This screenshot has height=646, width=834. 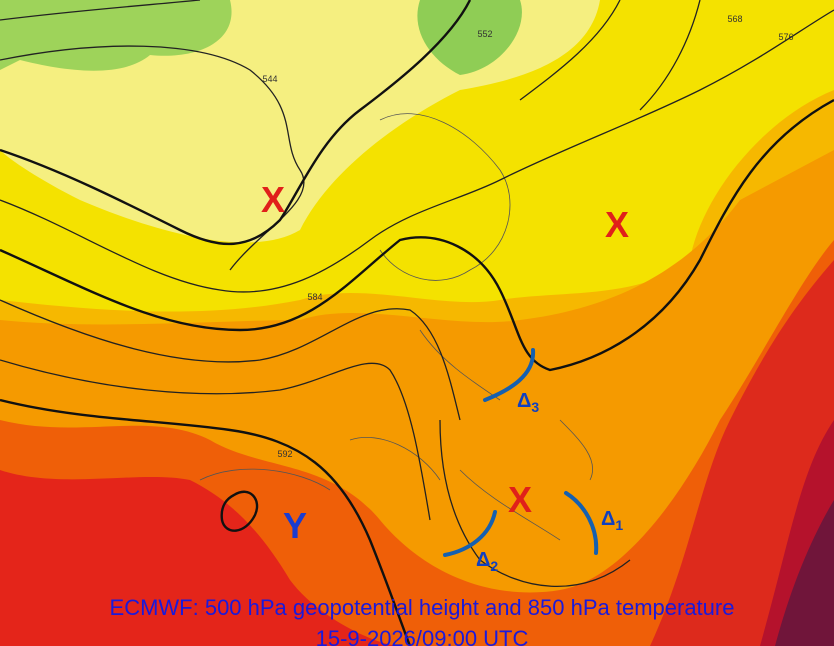 What do you see at coordinates (619, 525) in the screenshot?
I see `delta-index: 1` at bounding box center [619, 525].